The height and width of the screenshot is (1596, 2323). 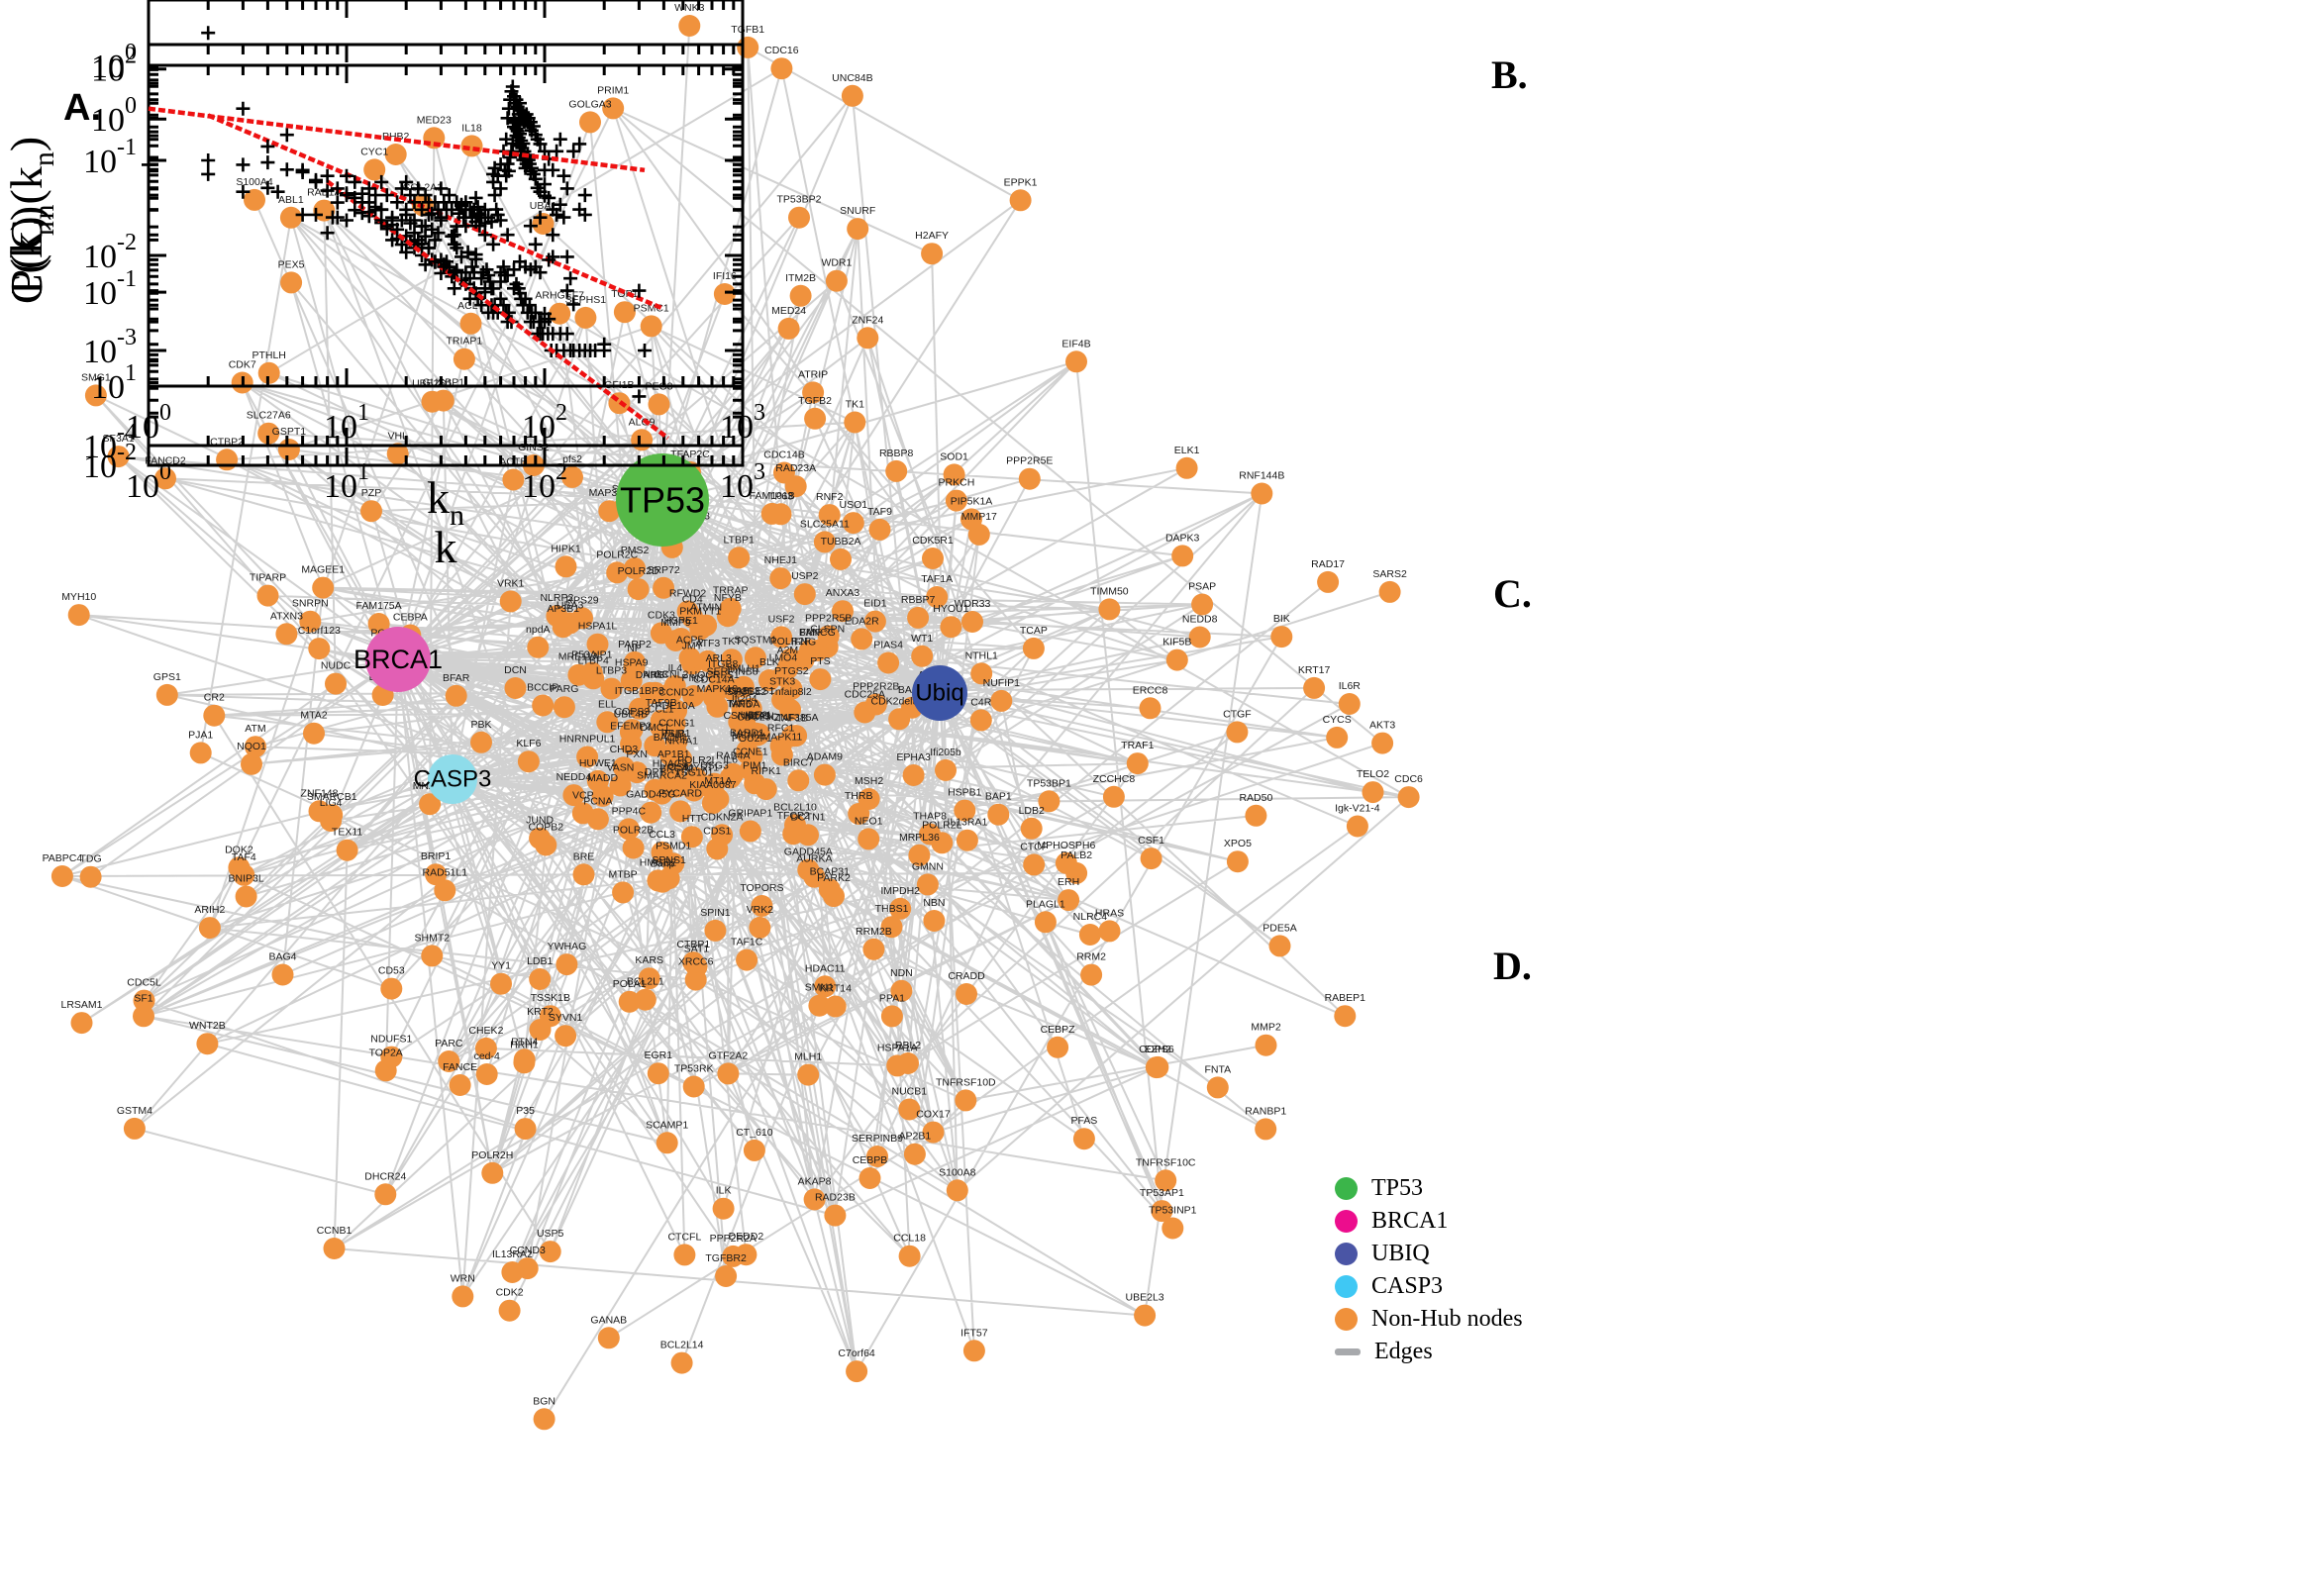 I want to click on svg-text: GOLGA3, so click(x=589, y=104).